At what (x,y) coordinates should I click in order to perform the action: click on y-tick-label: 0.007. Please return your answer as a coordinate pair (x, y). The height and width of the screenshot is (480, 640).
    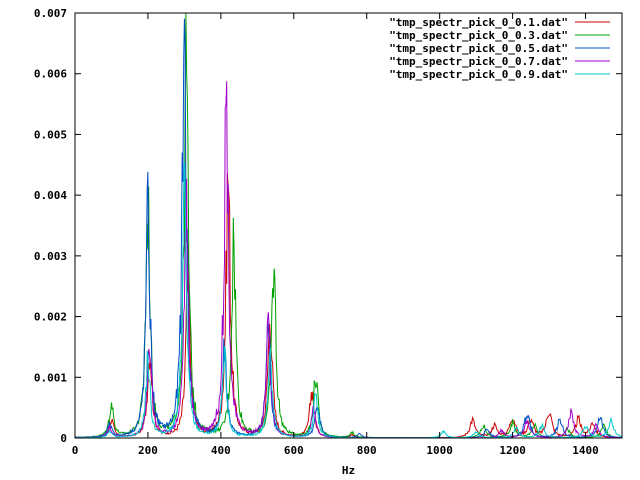
    Looking at the image, I should click on (50, 13).